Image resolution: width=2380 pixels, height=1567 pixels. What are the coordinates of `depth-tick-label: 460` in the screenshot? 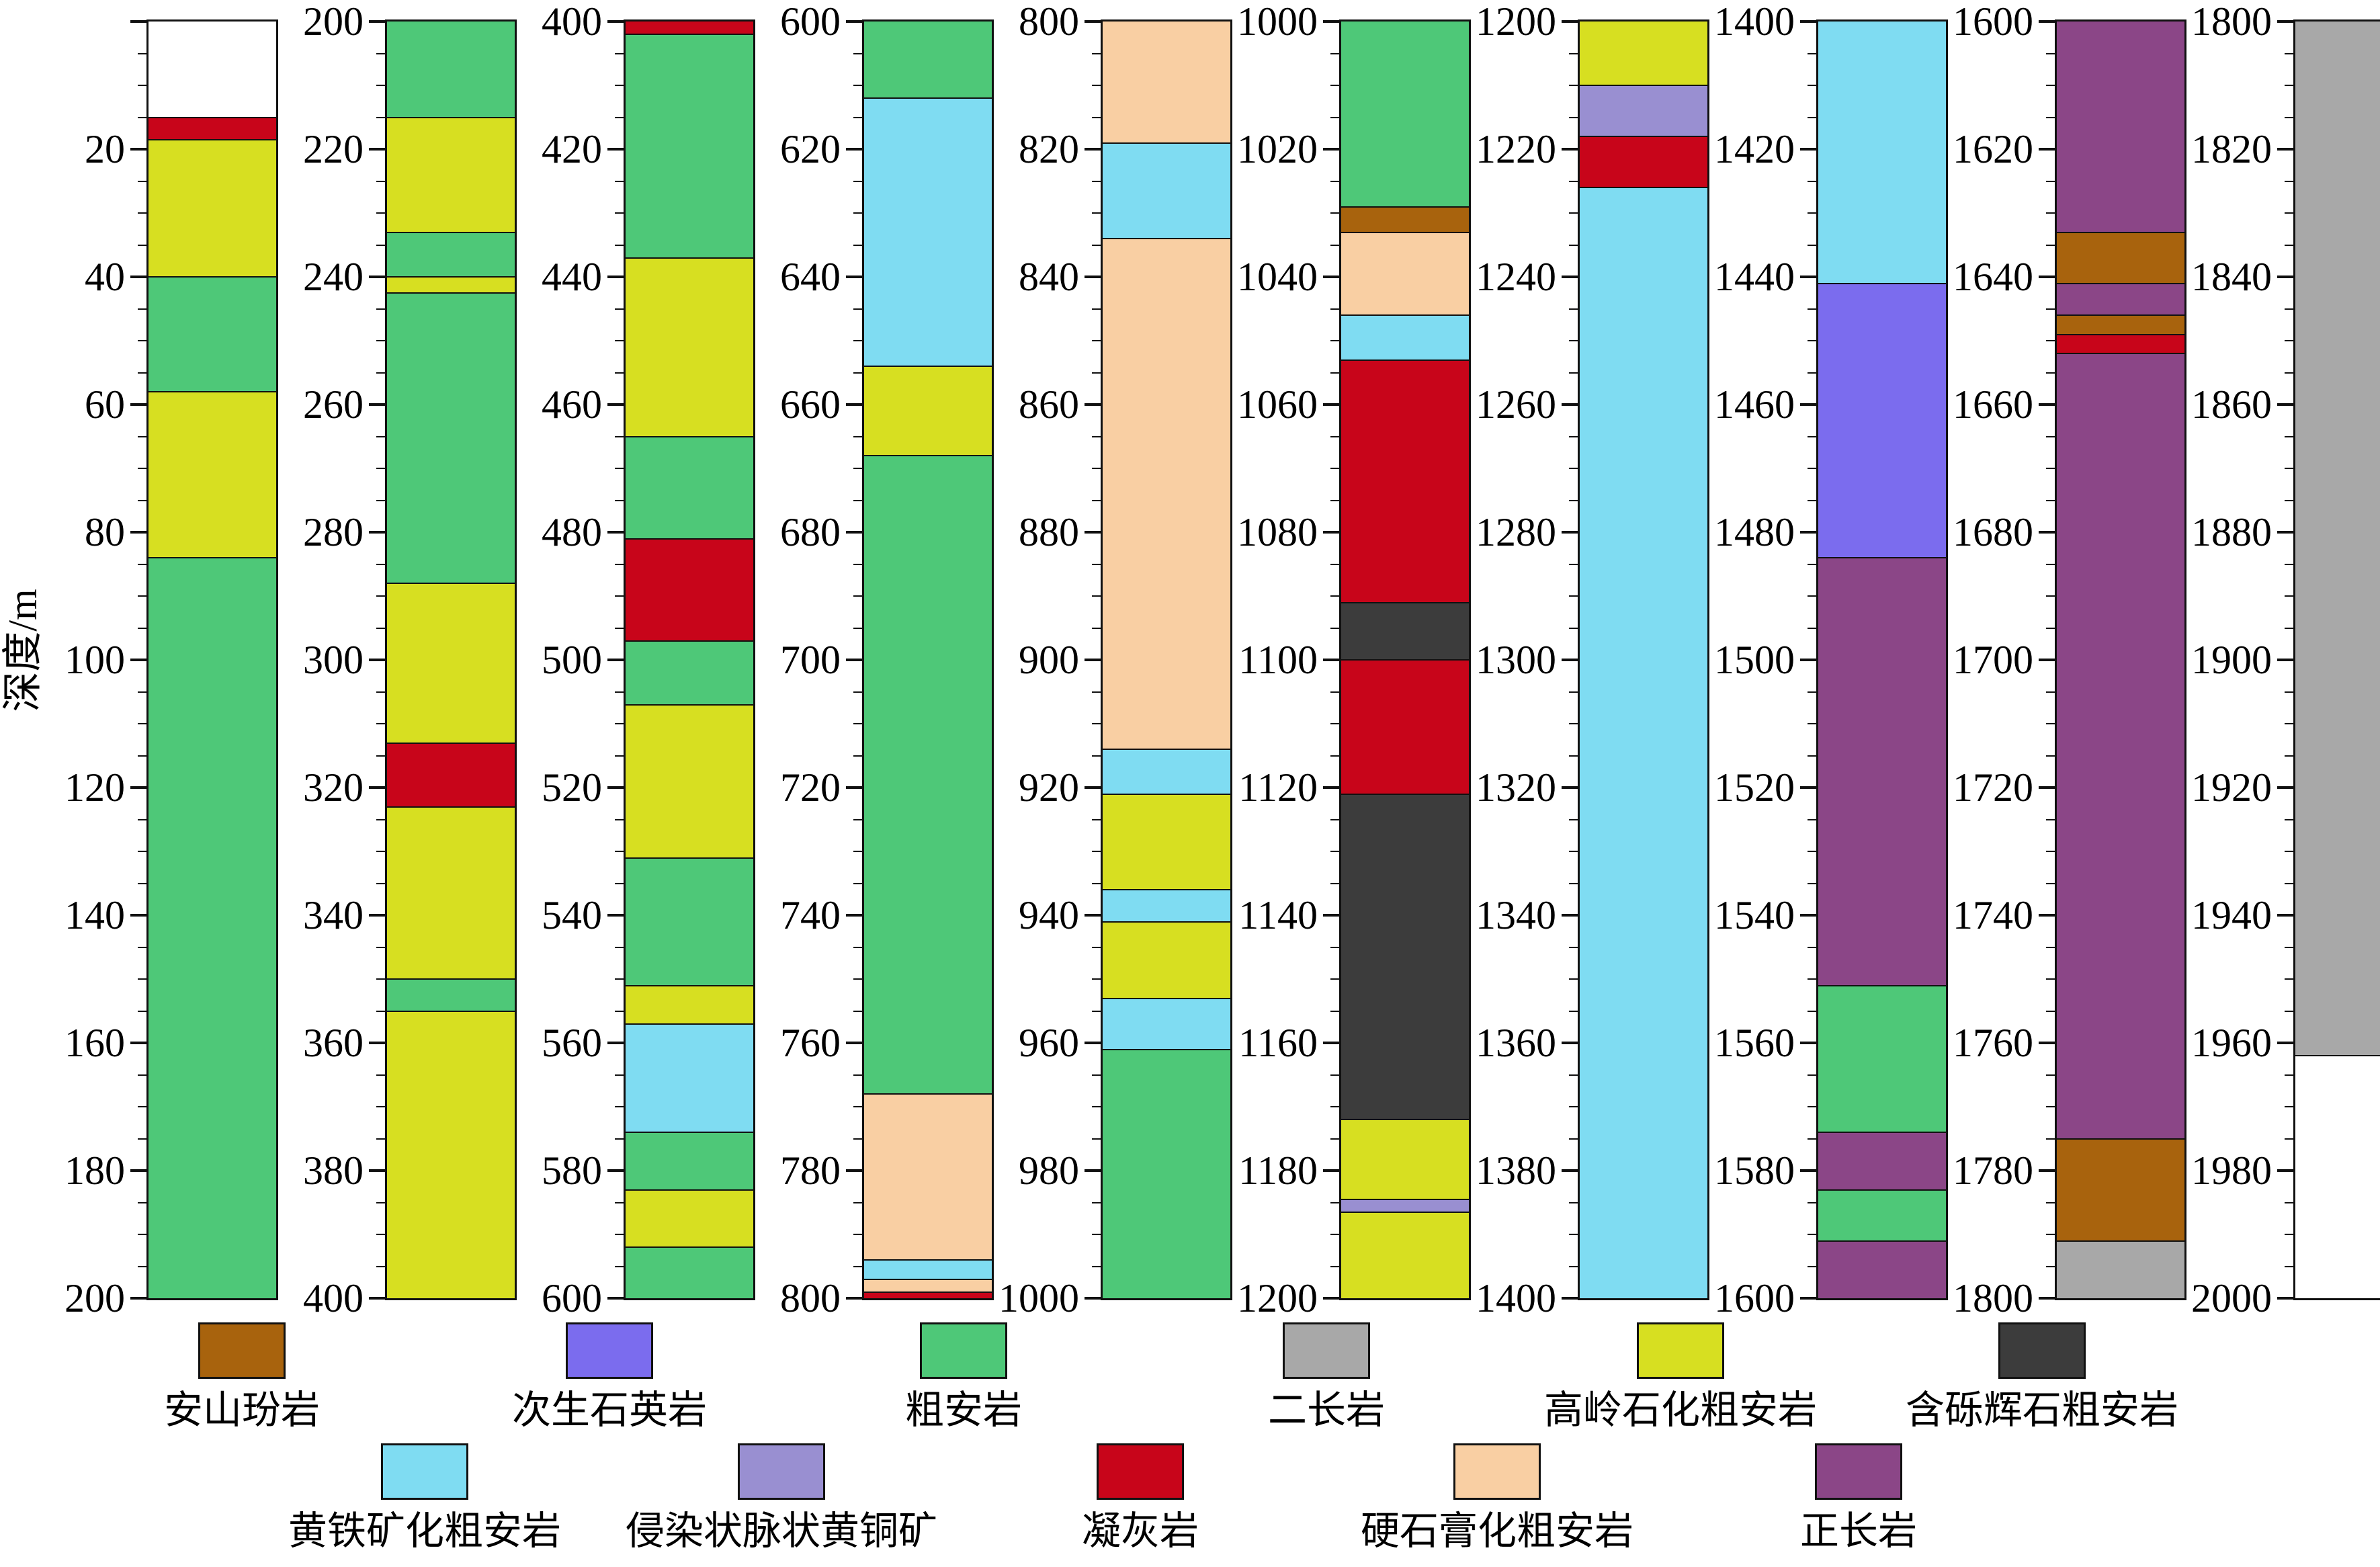 It's located at (572, 405).